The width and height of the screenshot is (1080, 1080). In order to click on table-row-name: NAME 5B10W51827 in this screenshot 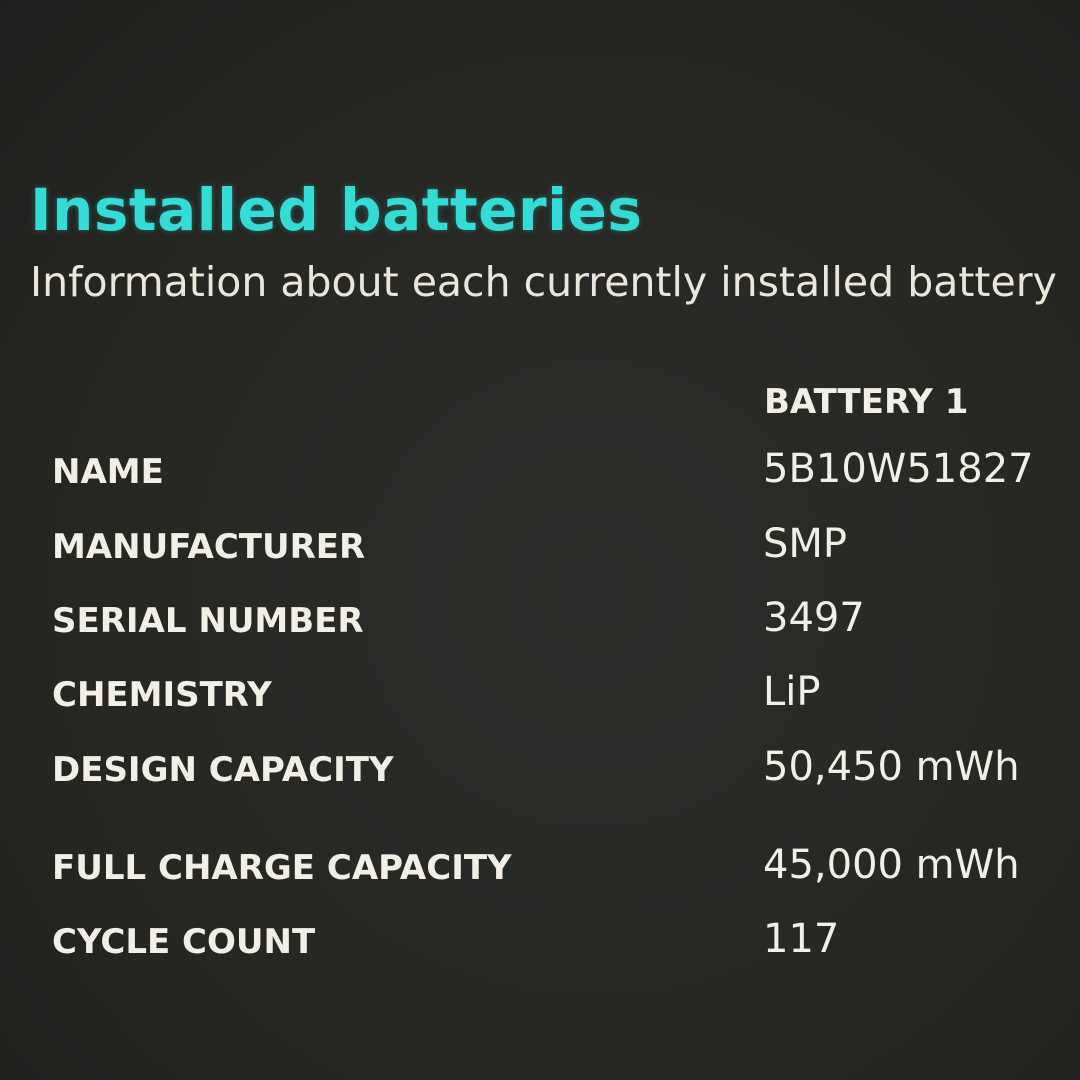, I will do `click(552, 471)`.